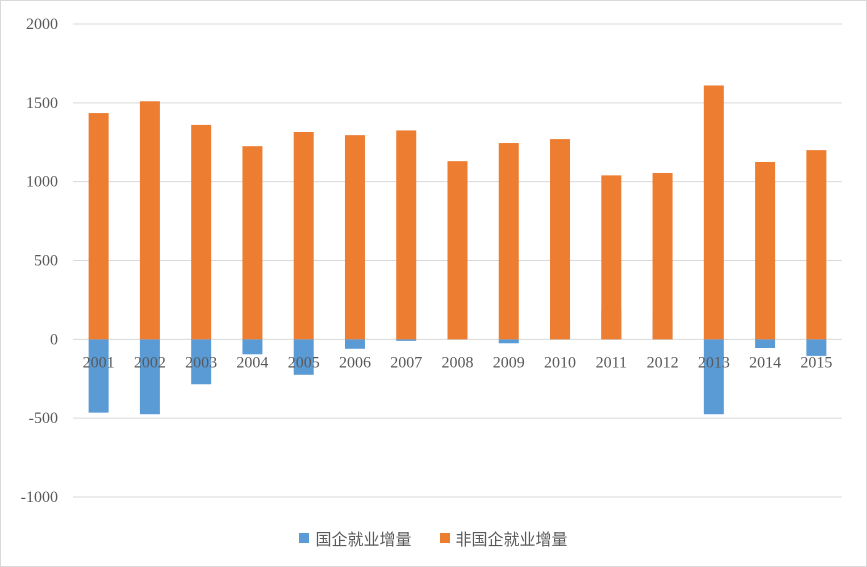 The height and width of the screenshot is (567, 867). Describe the element at coordinates (42, 103) in the screenshot. I see `y-tick-label: 1500` at that location.